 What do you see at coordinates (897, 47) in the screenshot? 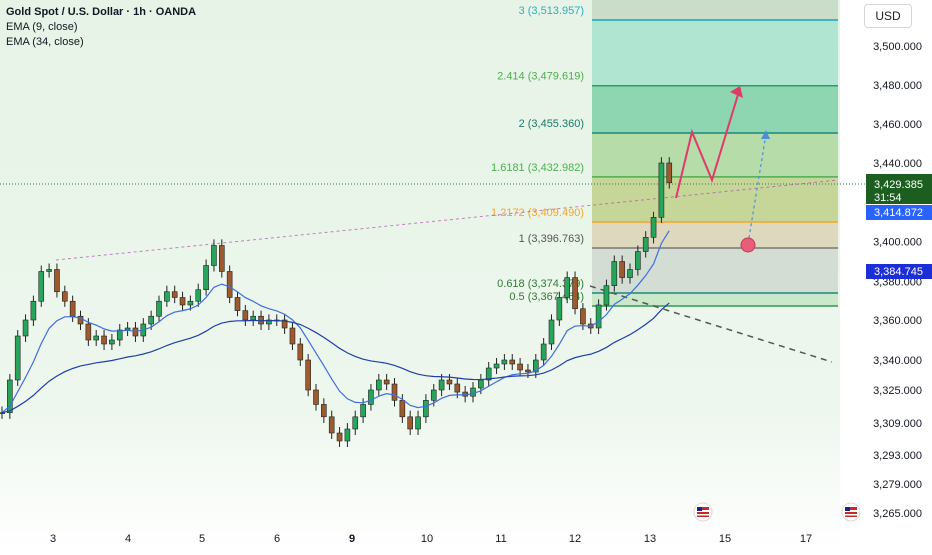
I see `price-axis-tick: 3,500.000` at bounding box center [897, 47].